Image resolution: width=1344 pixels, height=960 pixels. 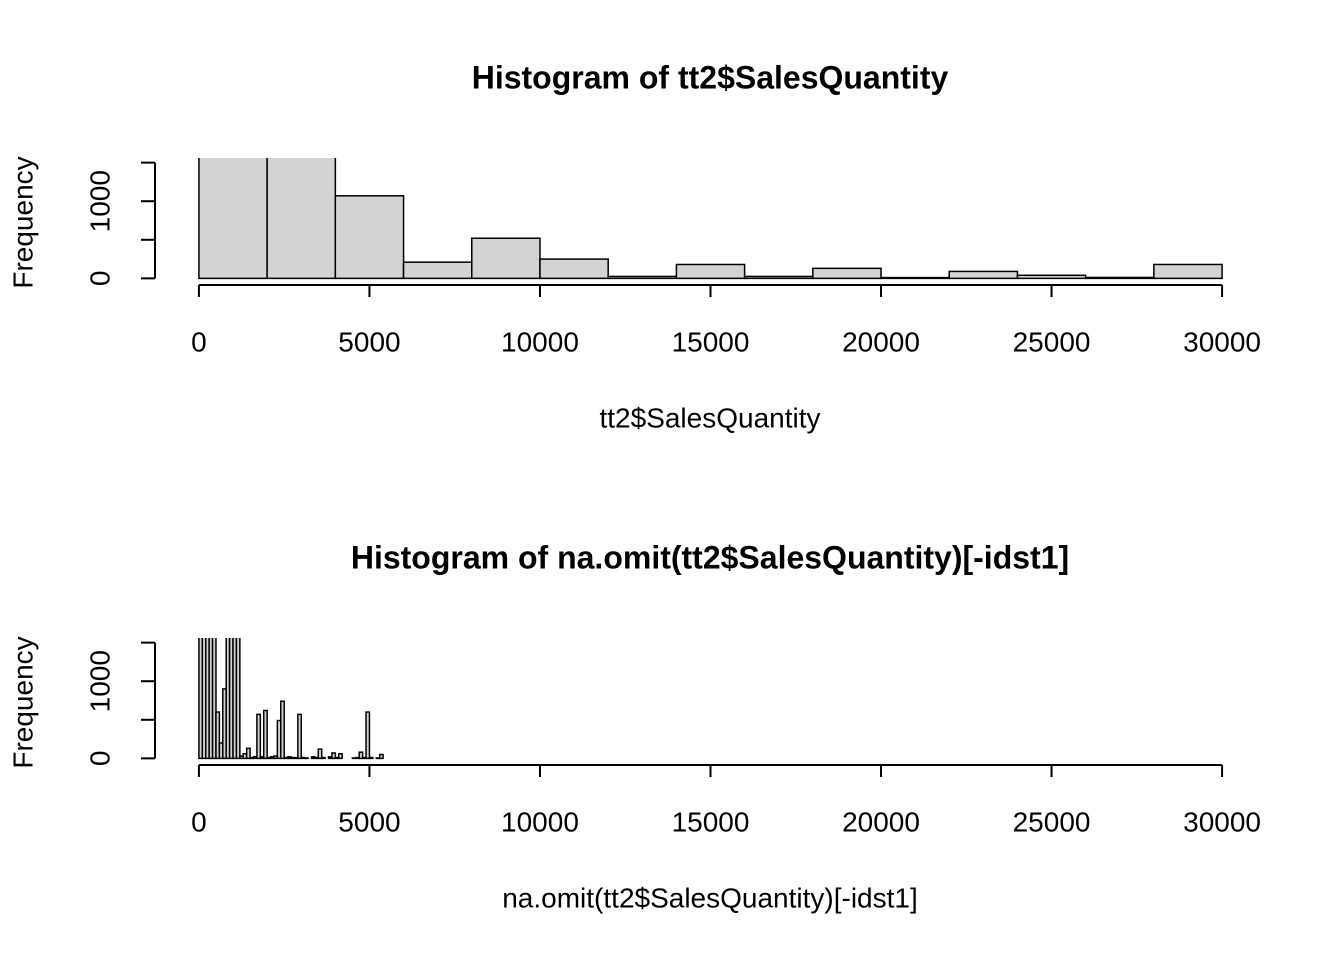 What do you see at coordinates (709, 417) in the screenshot?
I see `x-axis-label: tt2$SalesQuantity` at bounding box center [709, 417].